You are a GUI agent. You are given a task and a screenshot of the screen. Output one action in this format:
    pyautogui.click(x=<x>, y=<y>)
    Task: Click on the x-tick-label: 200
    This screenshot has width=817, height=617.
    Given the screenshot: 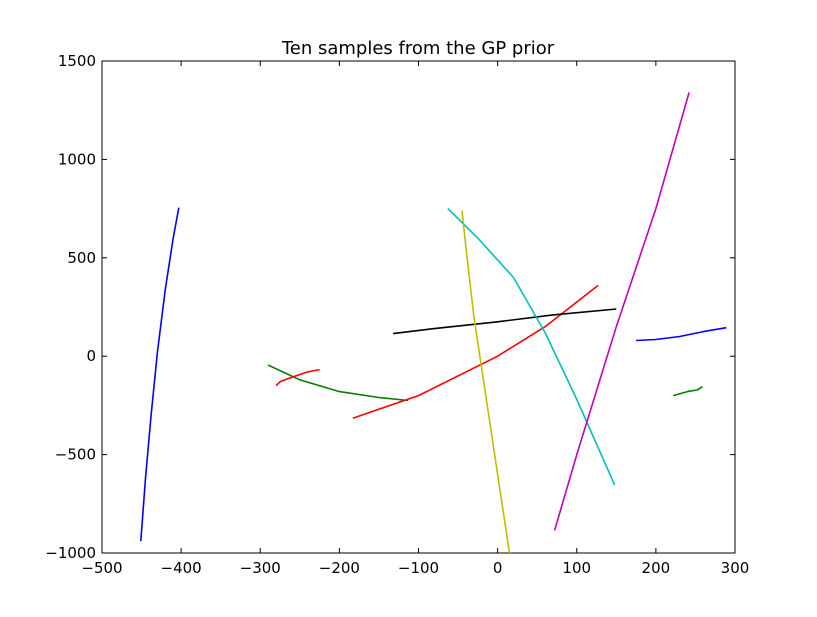 What is the action you would take?
    pyautogui.click(x=656, y=568)
    